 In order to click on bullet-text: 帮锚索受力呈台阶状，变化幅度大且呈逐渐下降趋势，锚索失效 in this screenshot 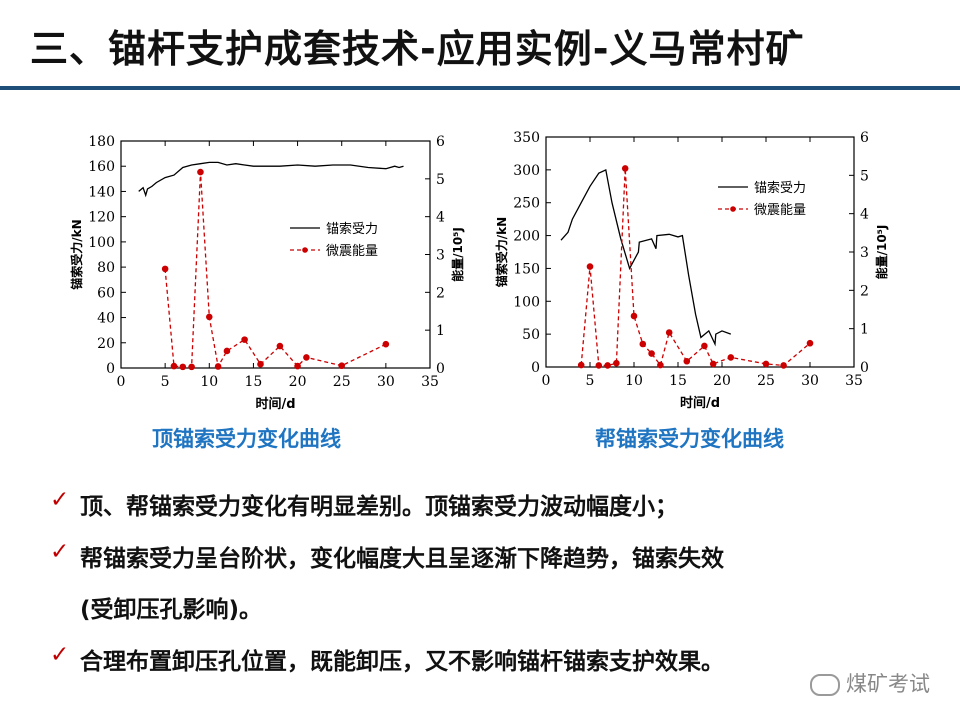, I will do `click(402, 559)`.